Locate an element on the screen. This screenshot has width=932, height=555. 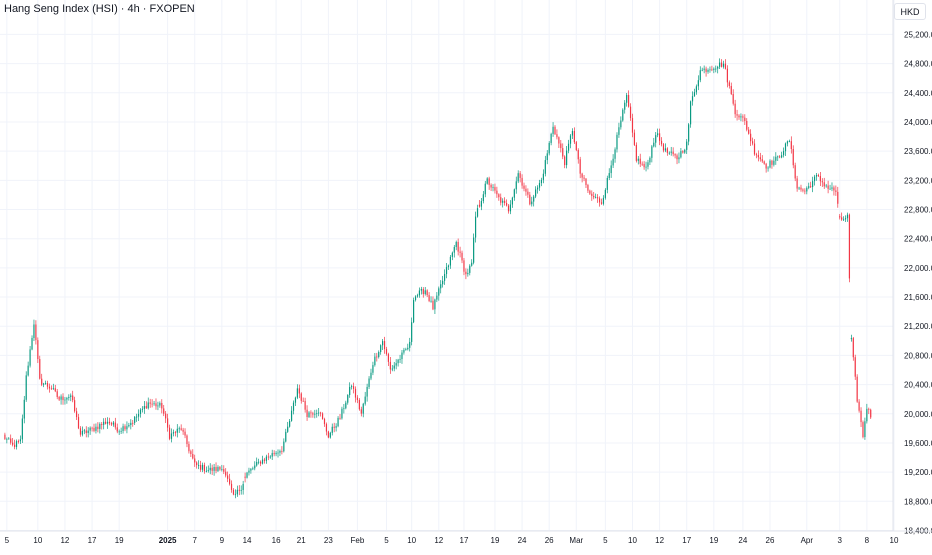
price-tick-label: 20,400.0 is located at coordinates (918, 385).